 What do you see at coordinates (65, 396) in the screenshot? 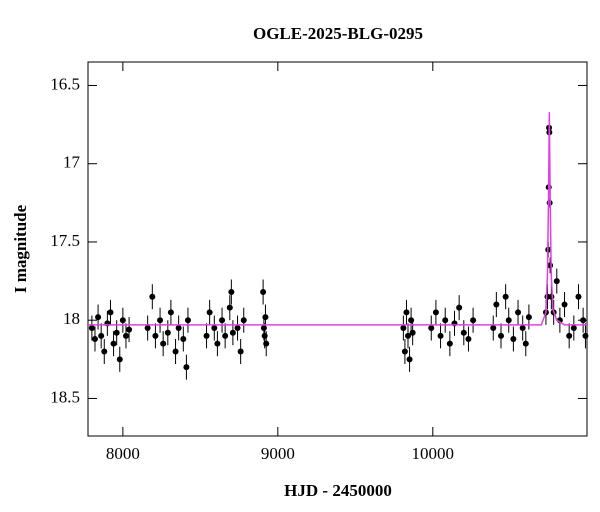
I see `y-tick-label: 18.5` at bounding box center [65, 396].